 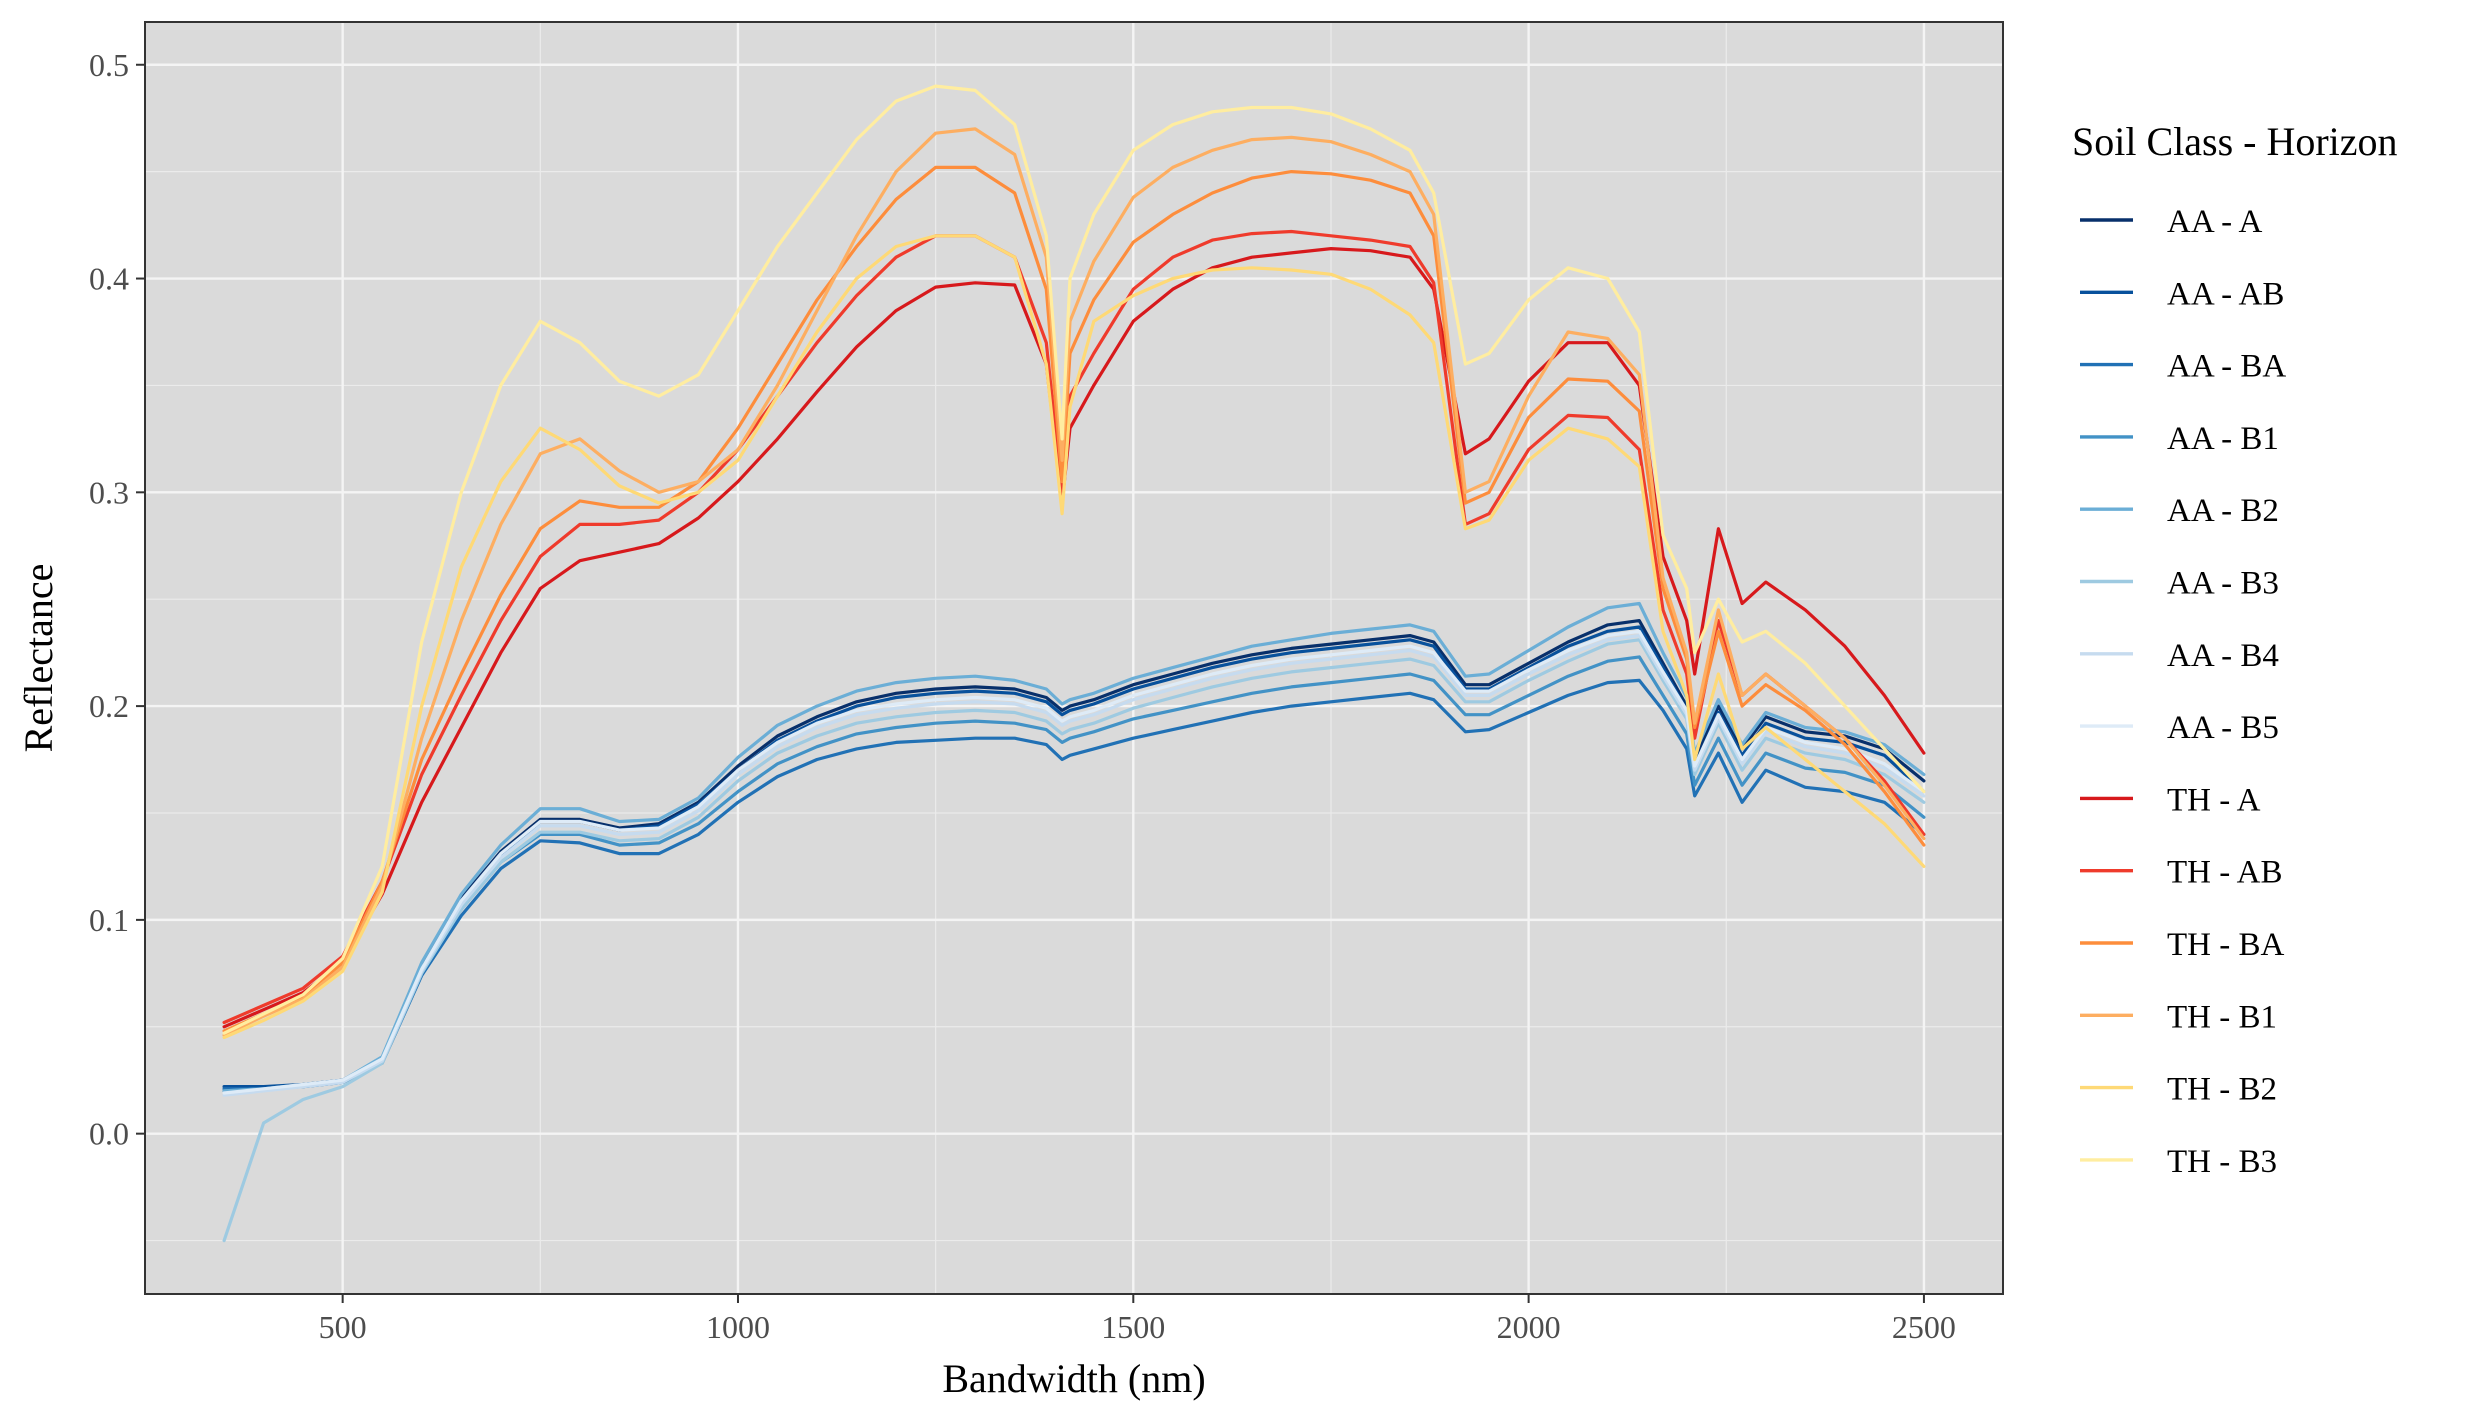 What do you see at coordinates (2225, 294) in the screenshot?
I see `legend-label: AA - AB` at bounding box center [2225, 294].